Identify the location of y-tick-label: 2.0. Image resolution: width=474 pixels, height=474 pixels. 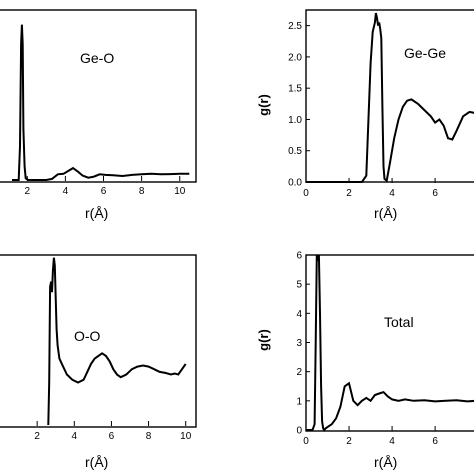
(295, 57).